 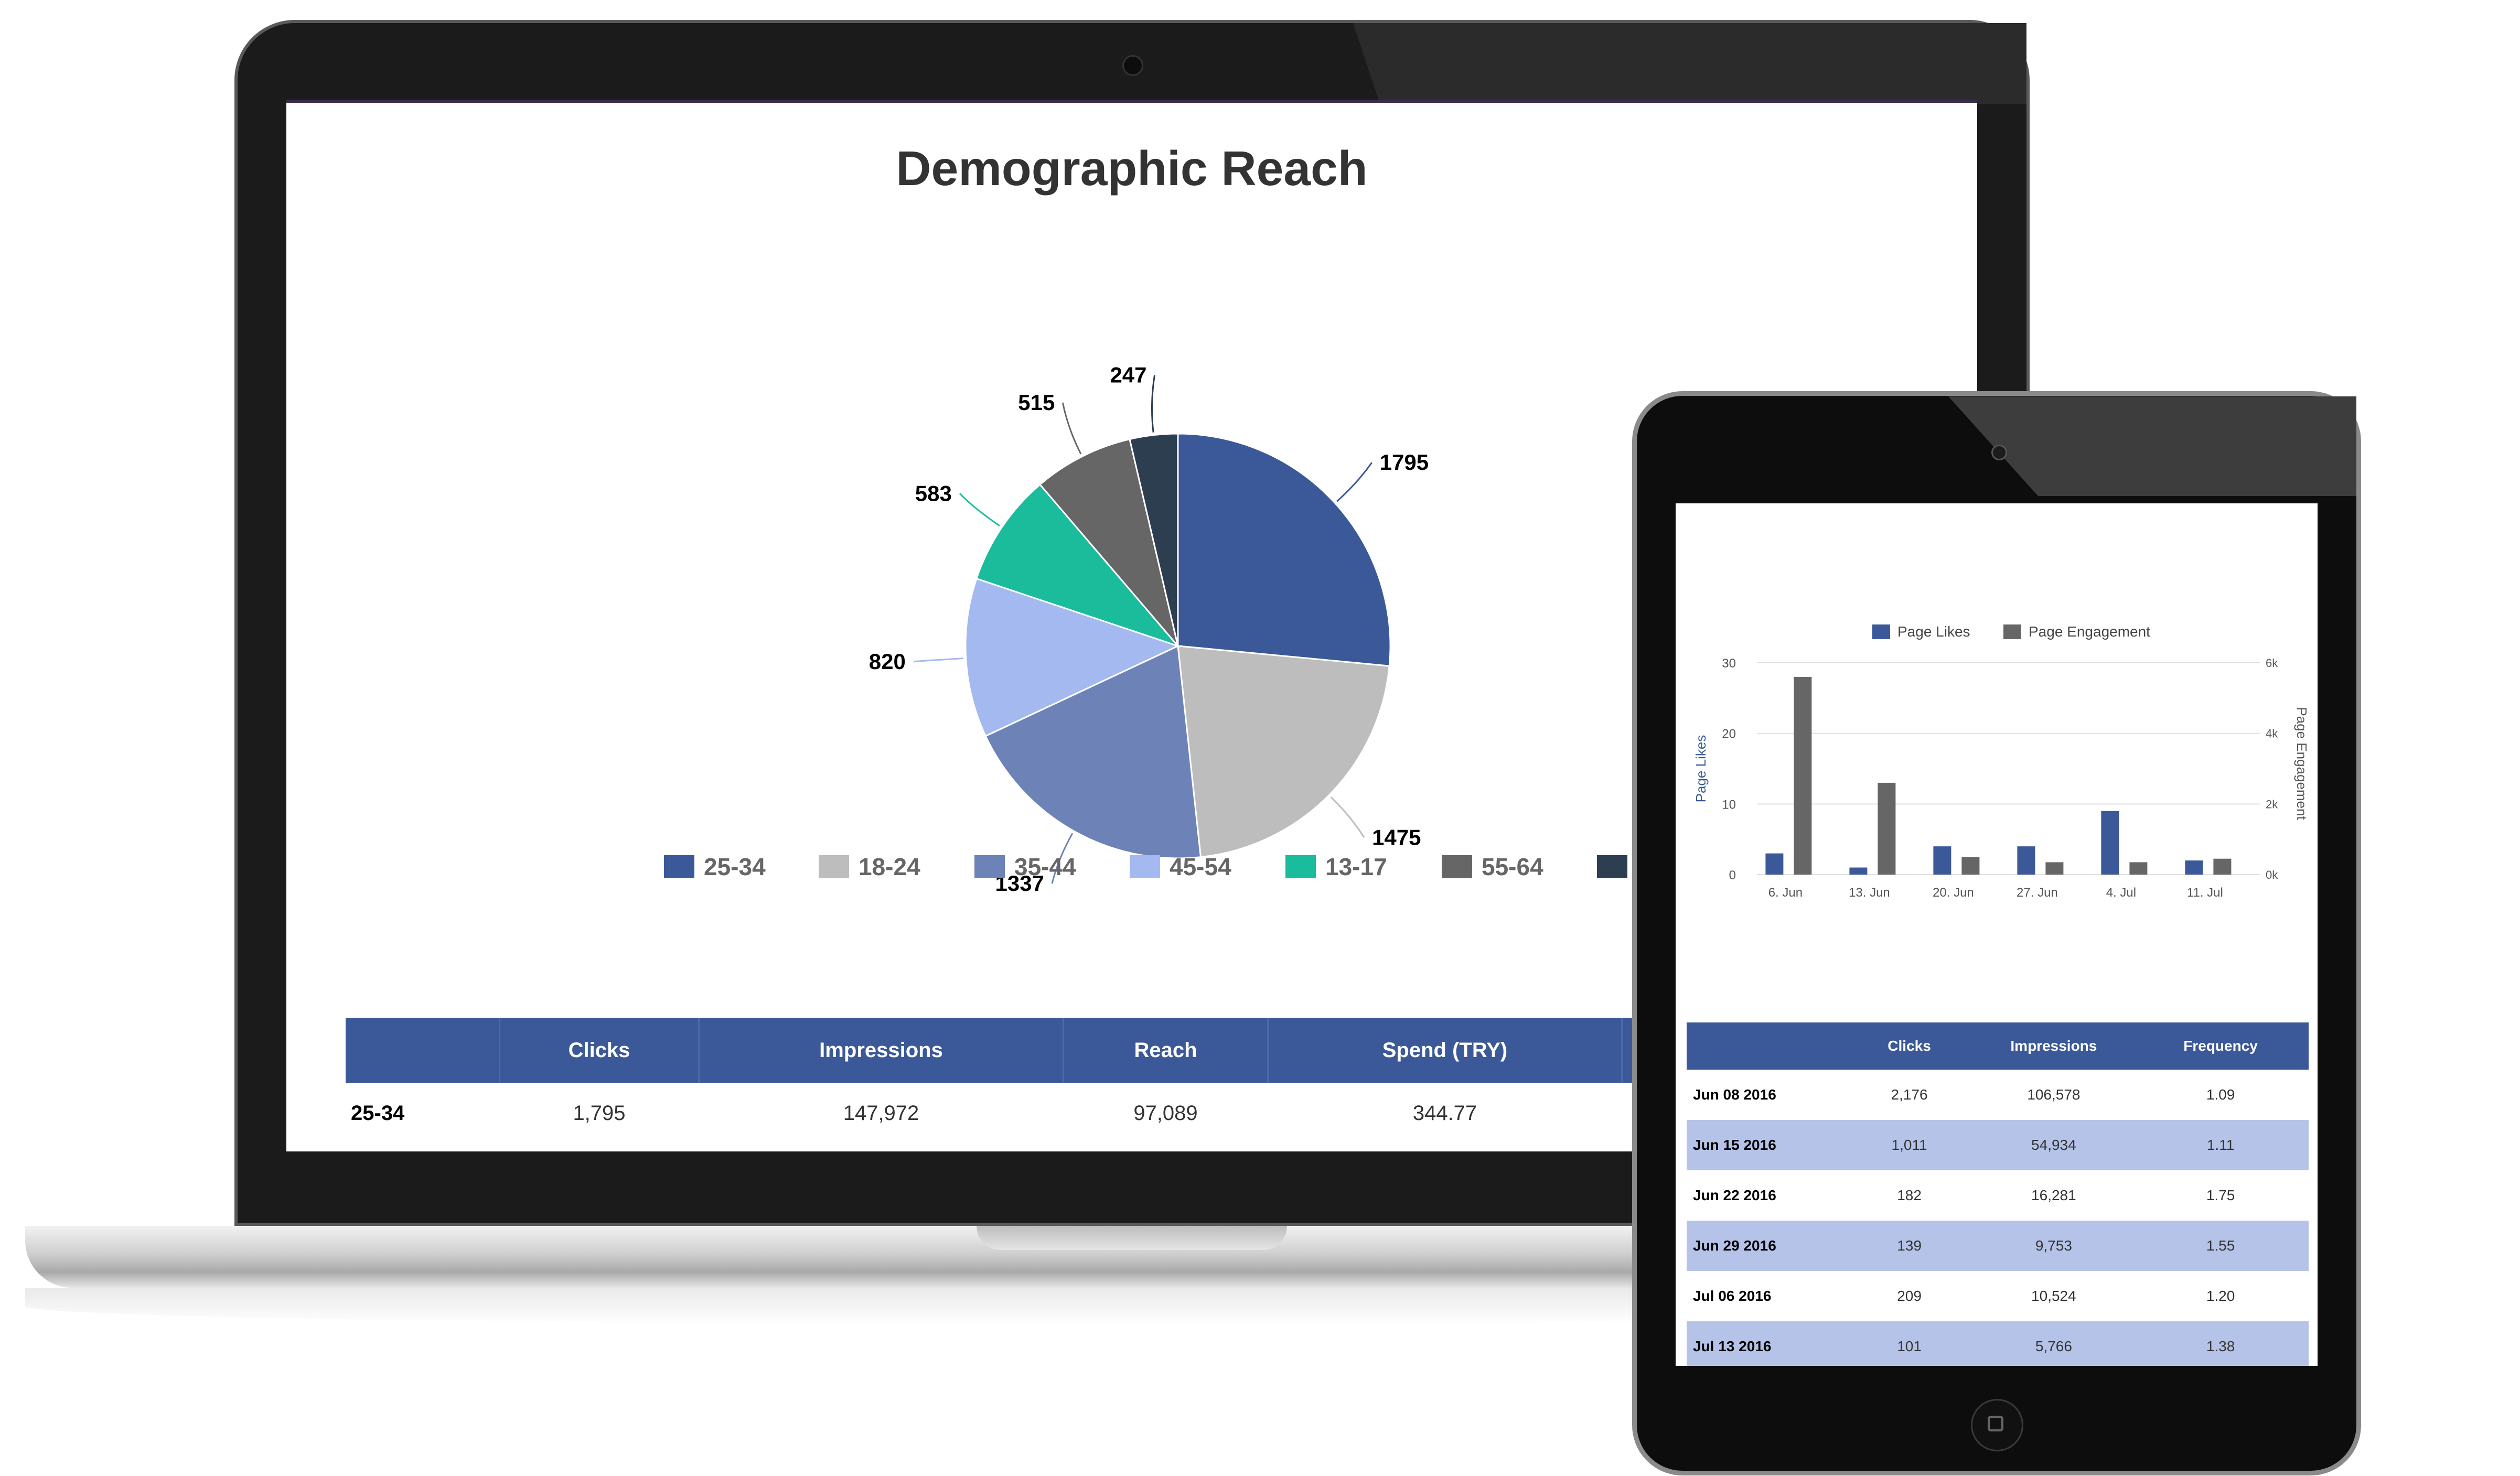 I want to click on x-tick-label: 6. Jun, so click(x=1785, y=893).